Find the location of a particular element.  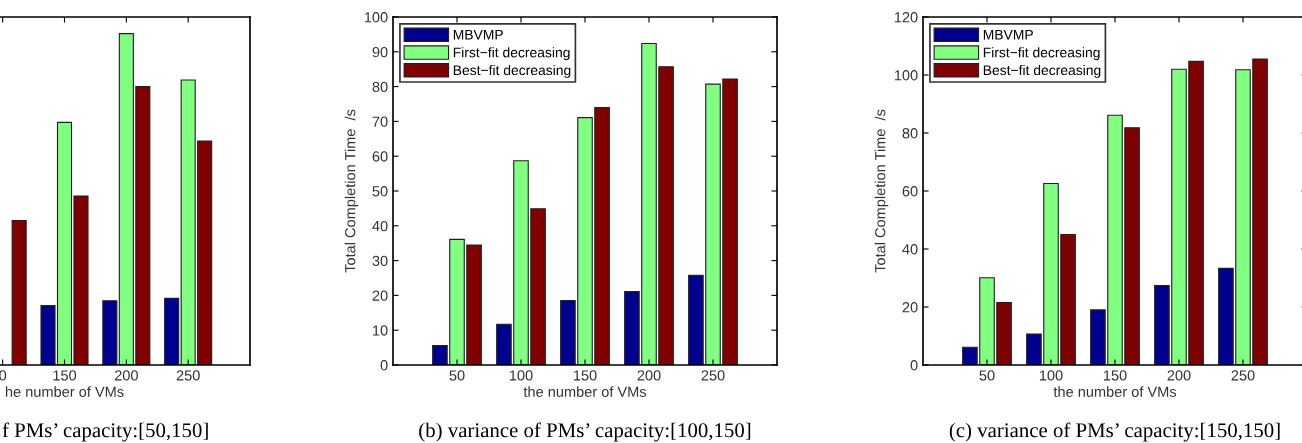

y-tick-label: 30 is located at coordinates (380, 261).